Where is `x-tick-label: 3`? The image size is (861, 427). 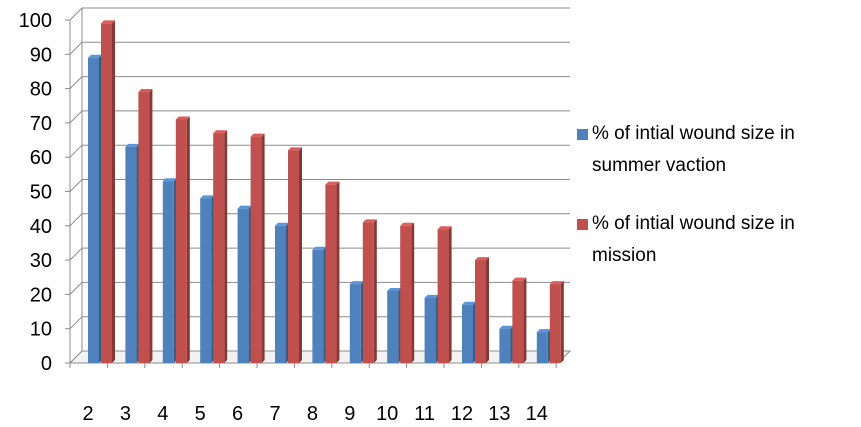
x-tick-label: 3 is located at coordinates (125, 414).